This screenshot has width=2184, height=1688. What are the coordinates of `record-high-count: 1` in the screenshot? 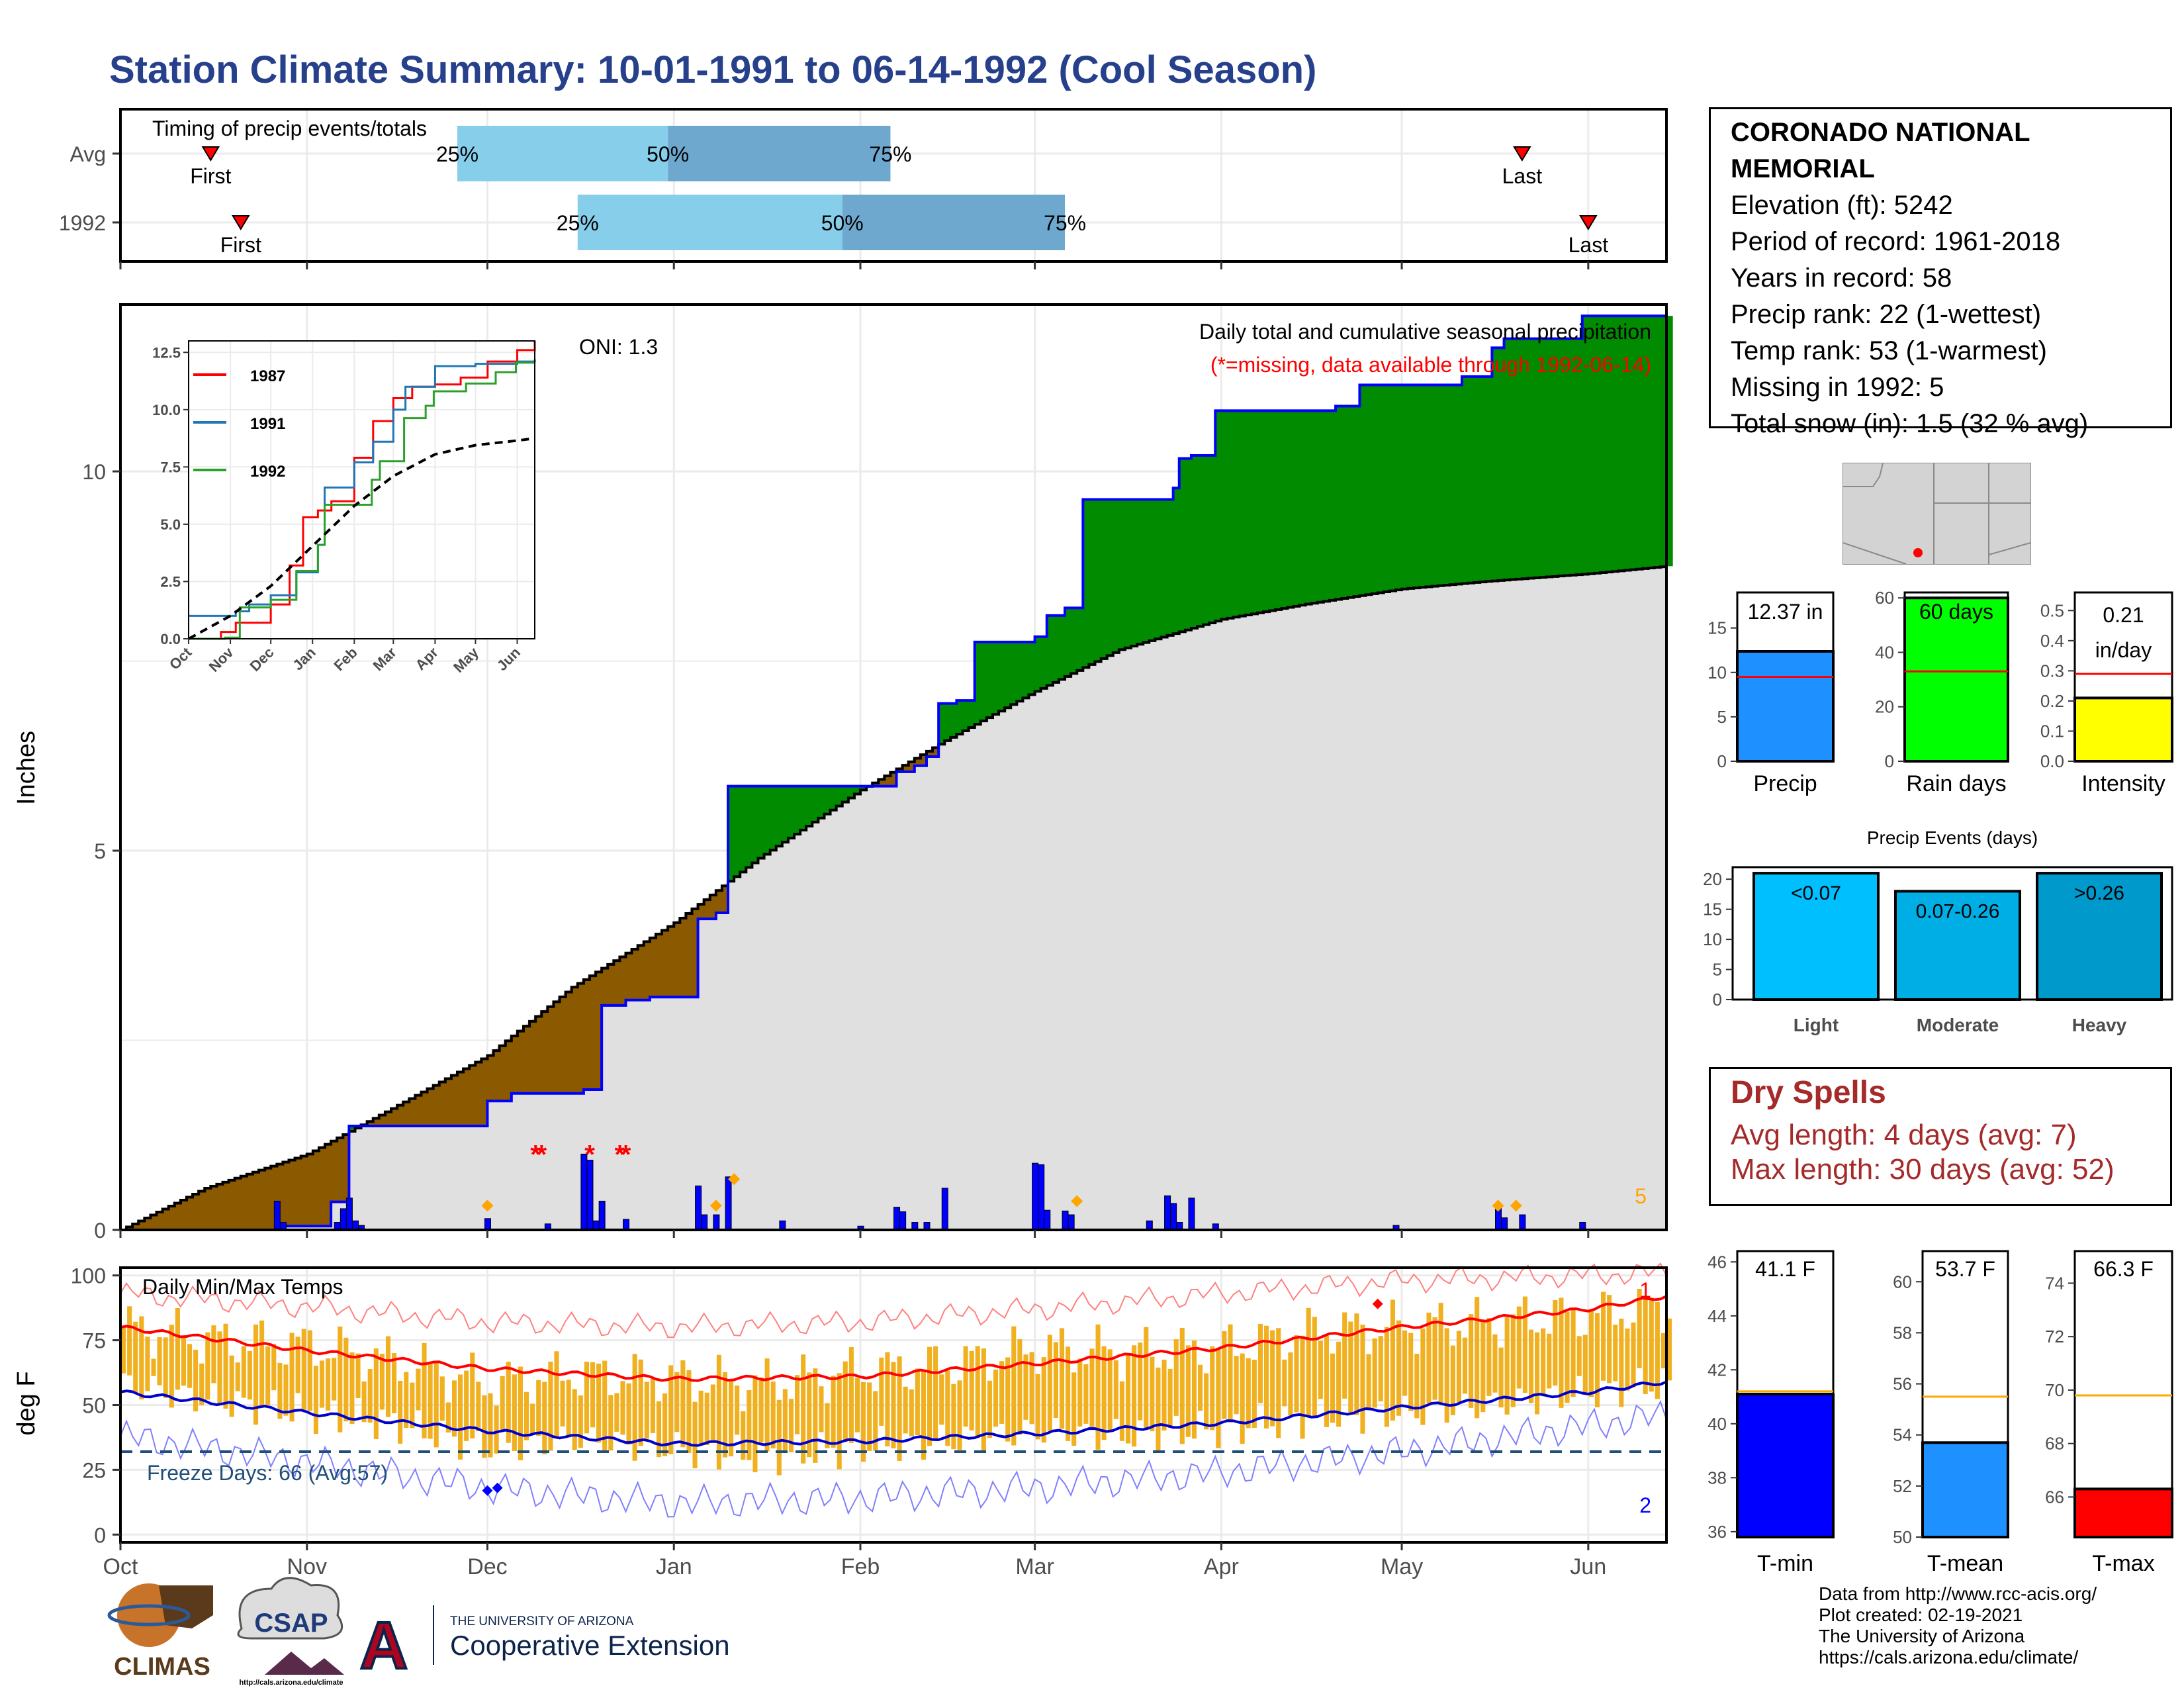 It's located at (1645, 1290).